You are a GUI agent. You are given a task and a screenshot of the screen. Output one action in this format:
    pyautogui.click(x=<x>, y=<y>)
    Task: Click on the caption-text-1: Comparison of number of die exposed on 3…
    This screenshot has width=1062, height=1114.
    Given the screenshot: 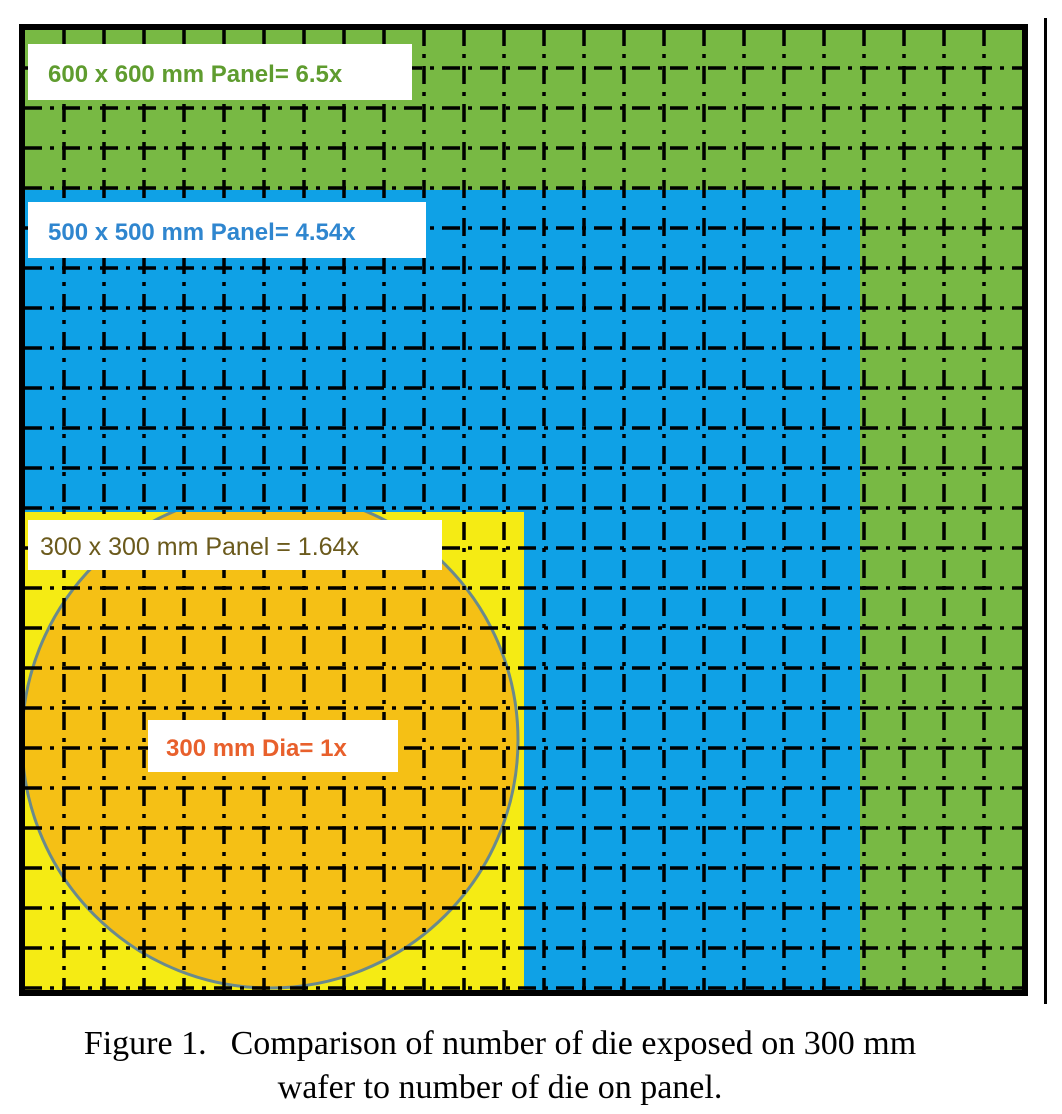 What is the action you would take?
    pyautogui.click(x=573, y=1043)
    